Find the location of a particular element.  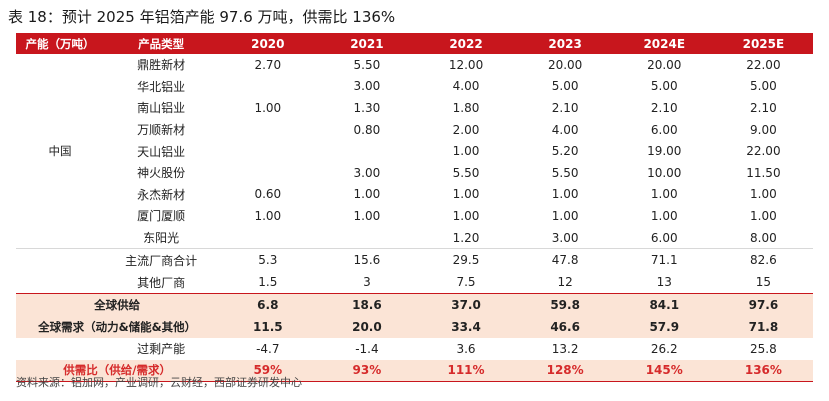

table-row: 神火股份 3.00 5.50 5.50 10.00 11.50 is located at coordinates (414, 173).